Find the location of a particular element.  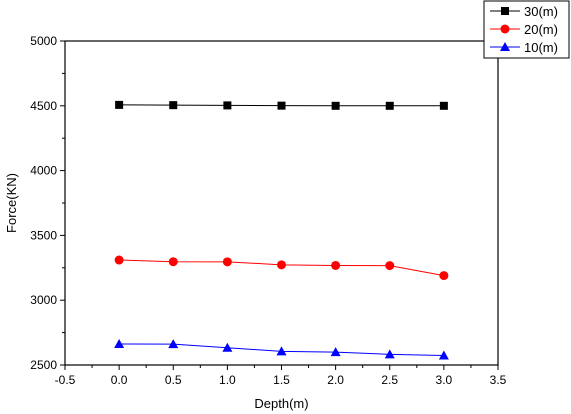

legend-label: 20(m) is located at coordinates (541, 29).